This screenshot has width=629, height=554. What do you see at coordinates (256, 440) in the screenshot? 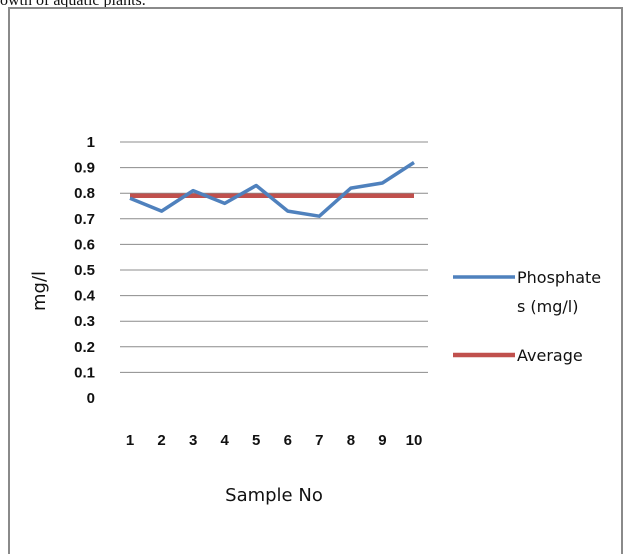
I see `x-tick-label: 5` at bounding box center [256, 440].